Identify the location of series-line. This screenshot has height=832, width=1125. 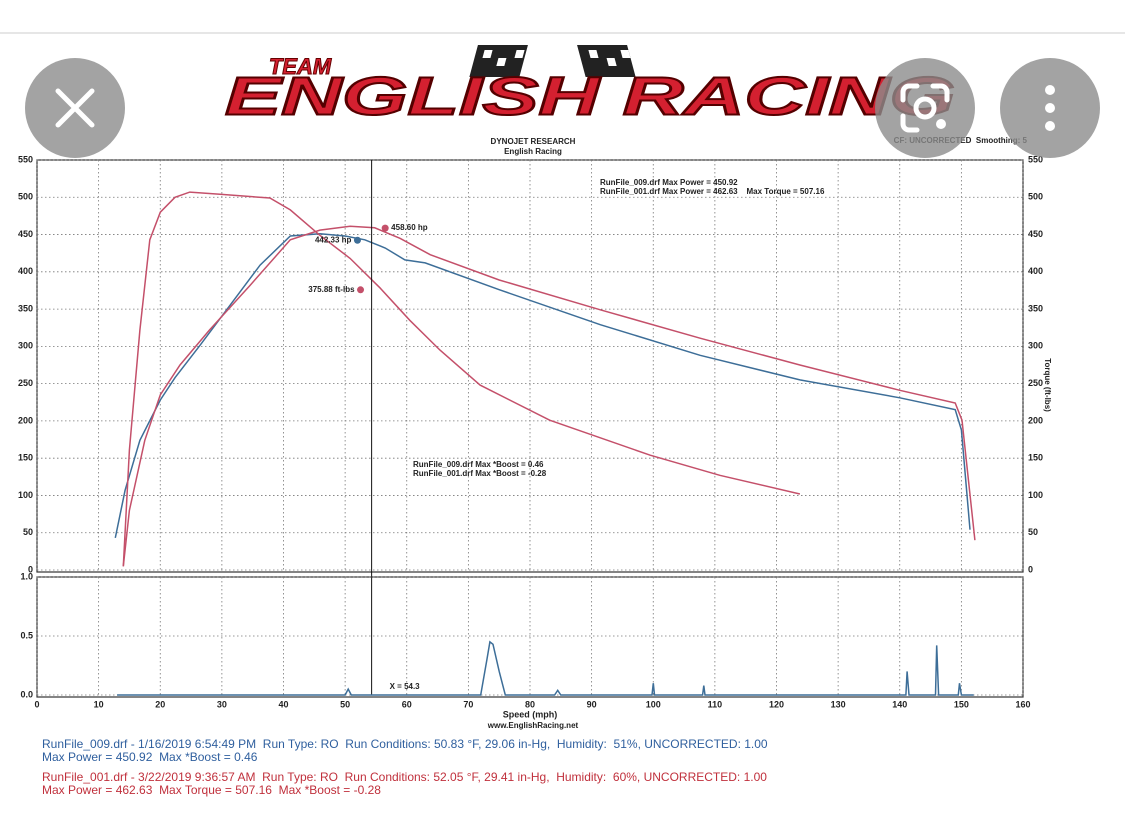
(545, 668).